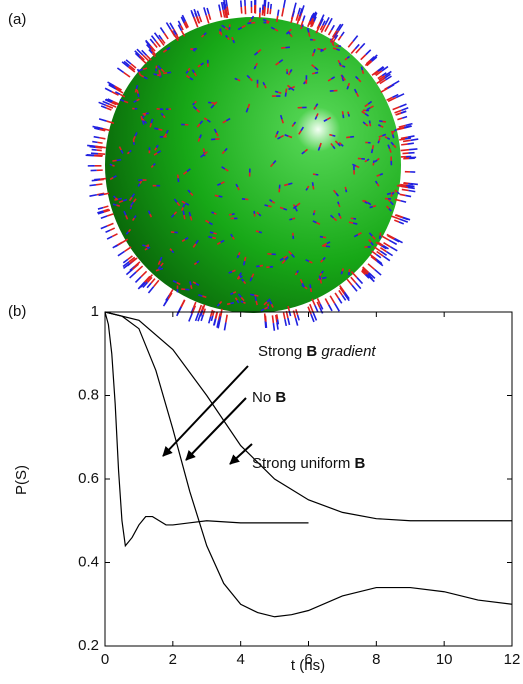  Describe the element at coordinates (216, 429) in the screenshot. I see `annotation-arrow` at that location.